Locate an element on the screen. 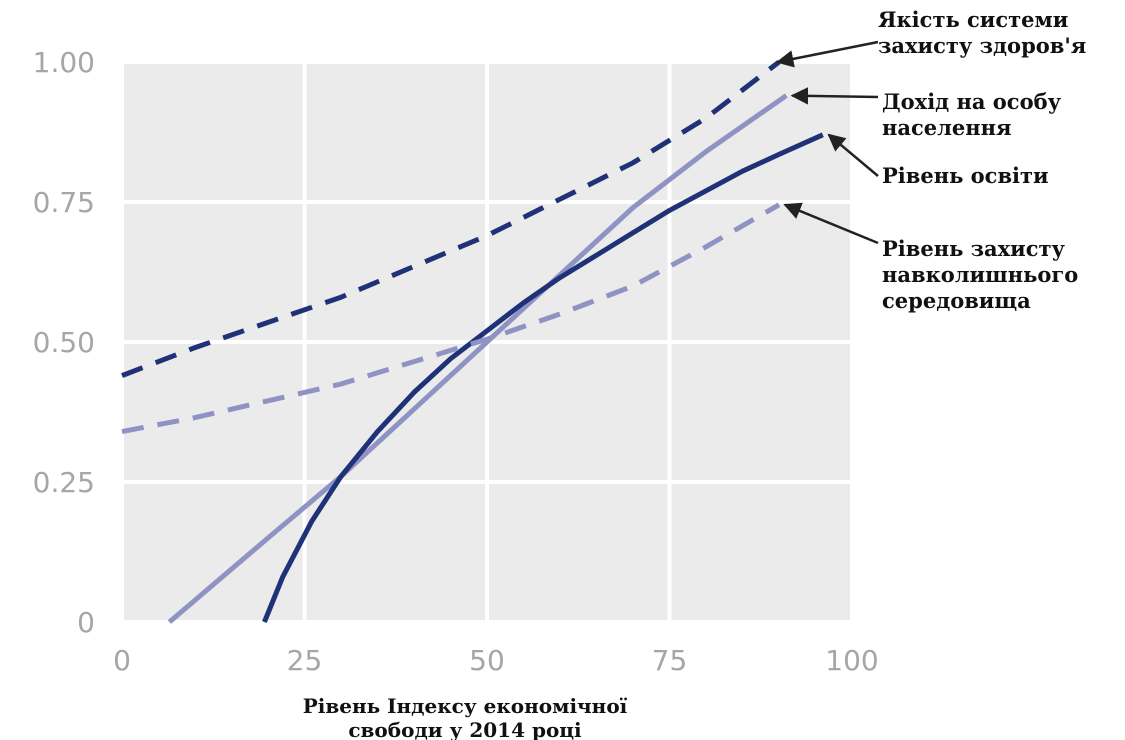 This screenshot has width=1125, height=740. series-label-4: навколишнього is located at coordinates (980, 274).